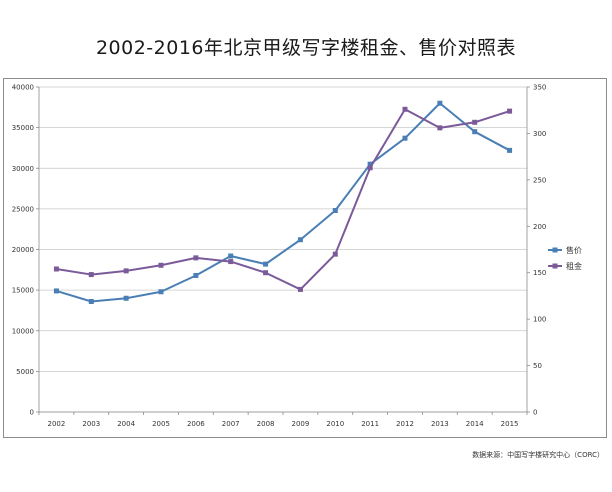 The image size is (612, 492). Describe the element at coordinates (266, 424) in the screenshot. I see `x-tick-label: 2008` at that location.